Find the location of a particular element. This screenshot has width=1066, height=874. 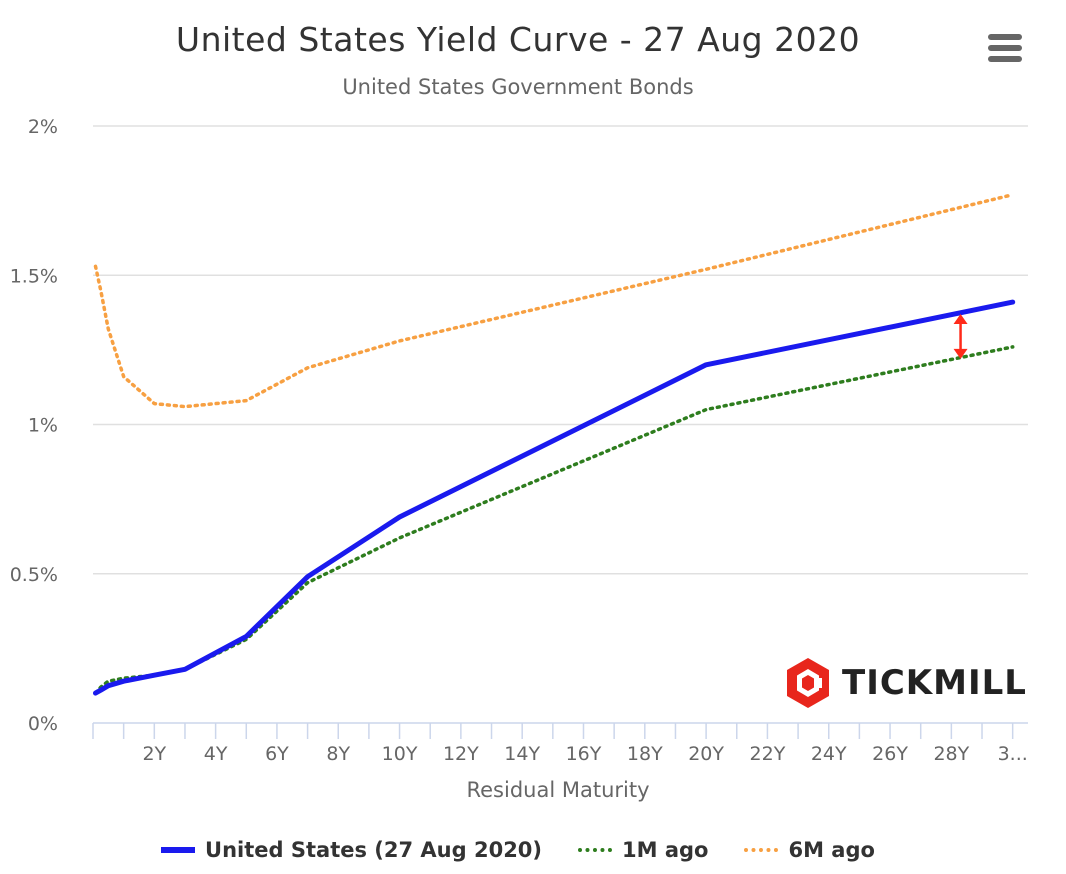

x-tick-label-2: 6Y is located at coordinates (277, 754).